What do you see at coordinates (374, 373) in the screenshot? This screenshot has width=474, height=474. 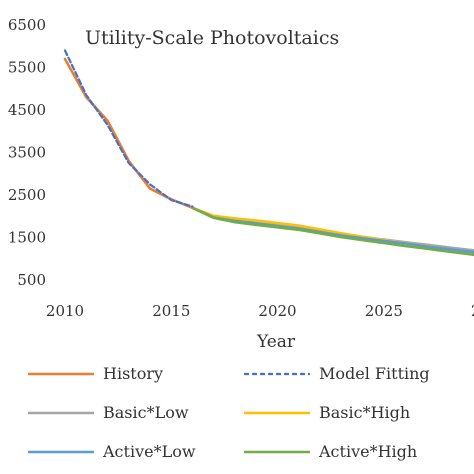 I see `legend-label: Model Fitting` at bounding box center [374, 373].